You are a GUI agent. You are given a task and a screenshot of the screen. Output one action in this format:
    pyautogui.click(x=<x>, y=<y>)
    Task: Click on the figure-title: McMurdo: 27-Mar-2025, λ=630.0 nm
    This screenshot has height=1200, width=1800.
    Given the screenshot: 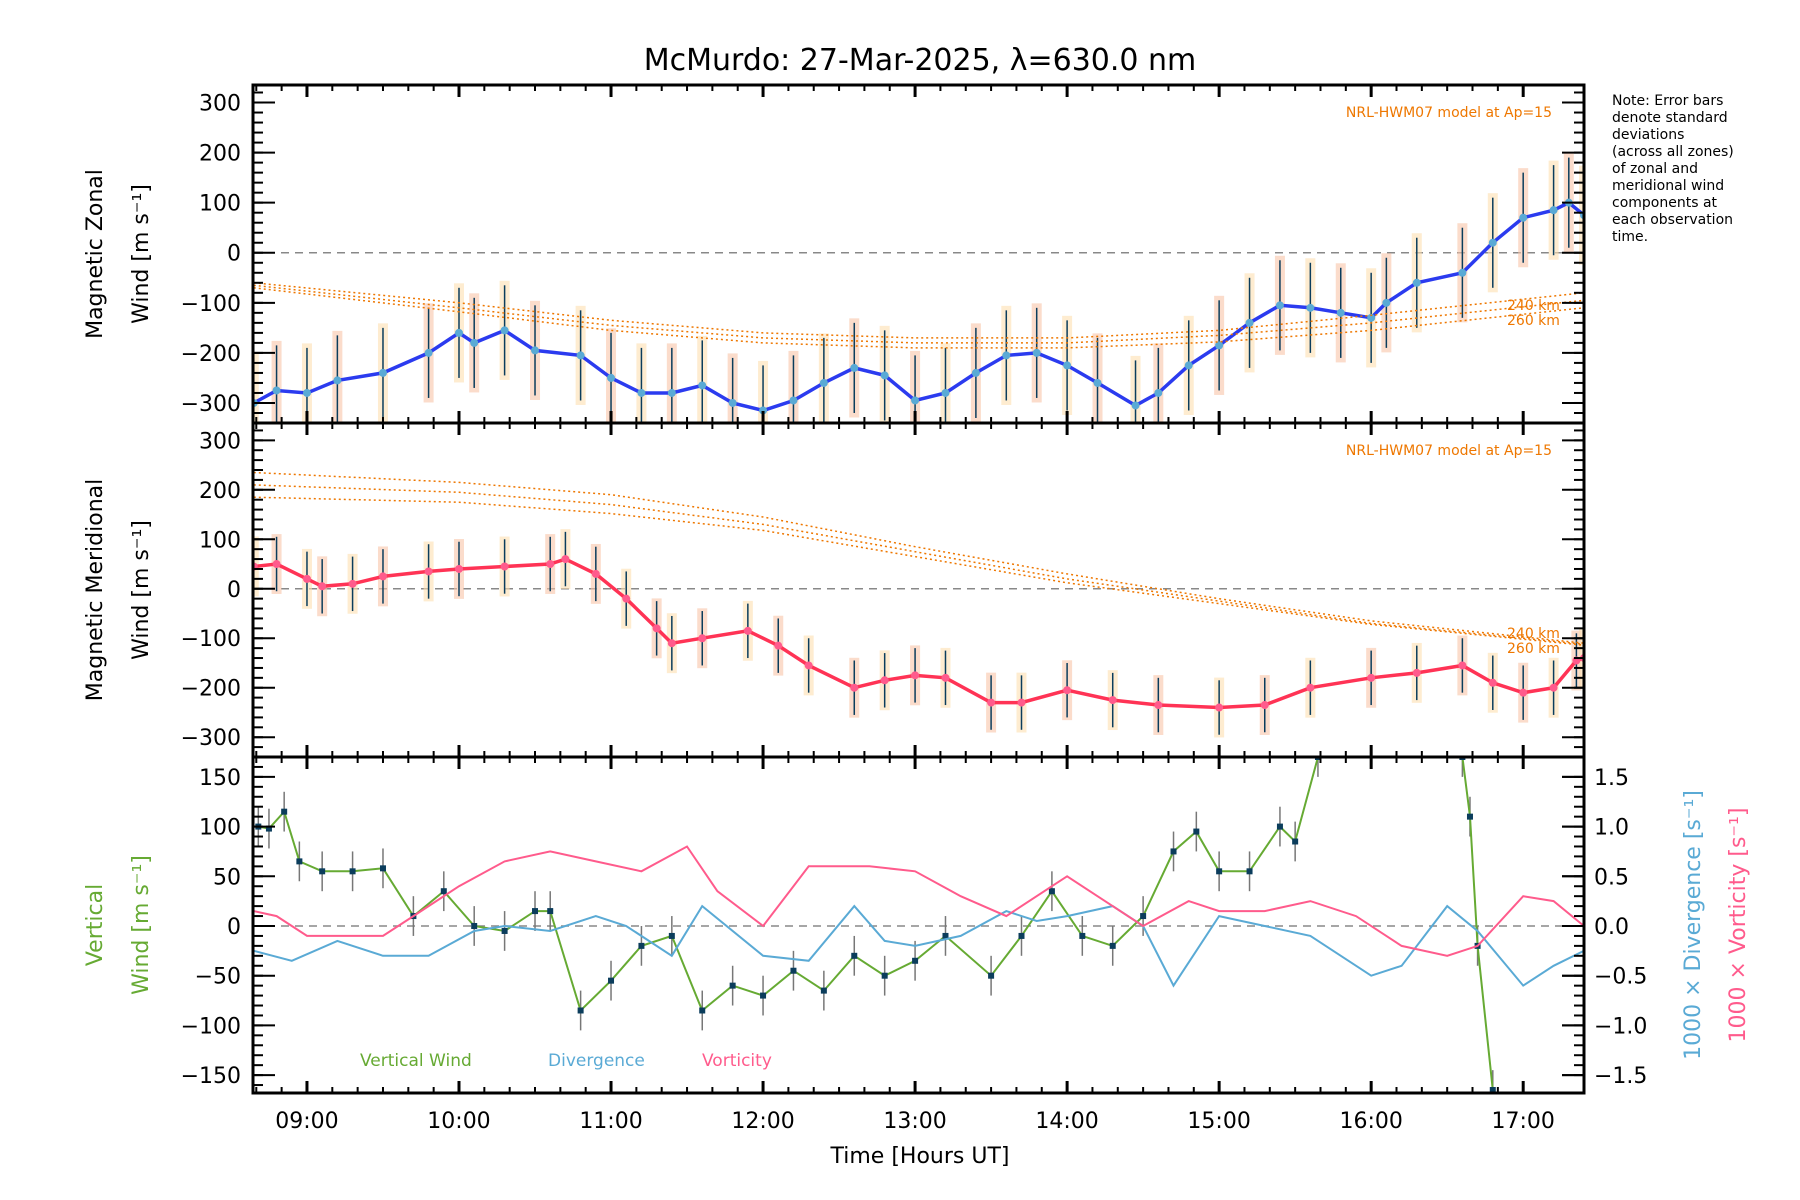 What is the action you would take?
    pyautogui.click(x=920, y=60)
    